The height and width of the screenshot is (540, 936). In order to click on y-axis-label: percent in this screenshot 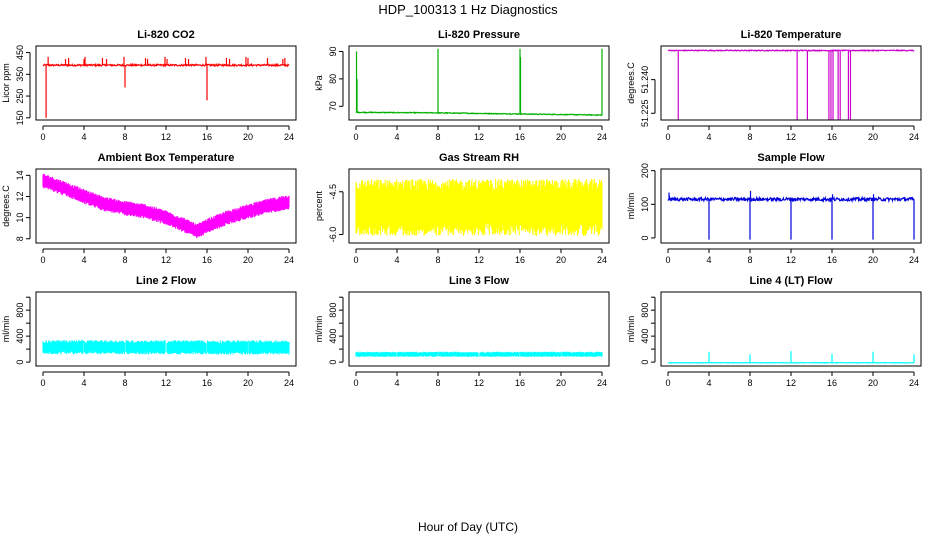, I will do `click(319, 205)`.